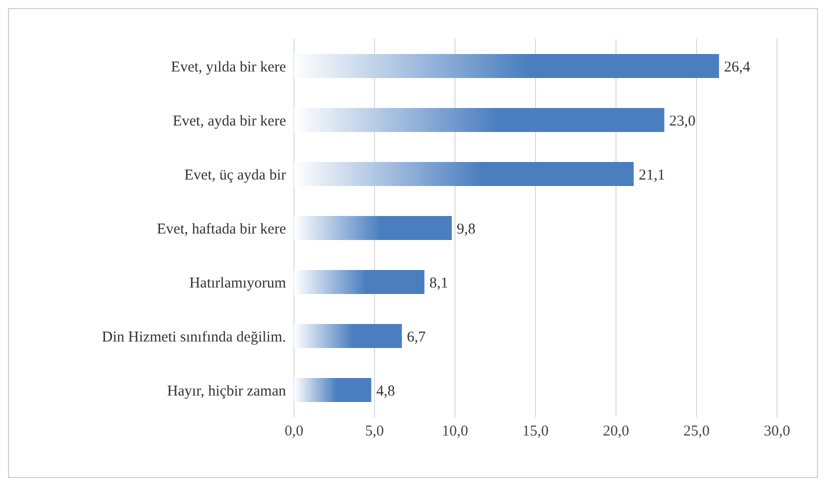 Image resolution: width=826 pixels, height=487 pixels. What do you see at coordinates (221, 229) in the screenshot?
I see `y-tick-label: Evet, haftada bir kere` at bounding box center [221, 229].